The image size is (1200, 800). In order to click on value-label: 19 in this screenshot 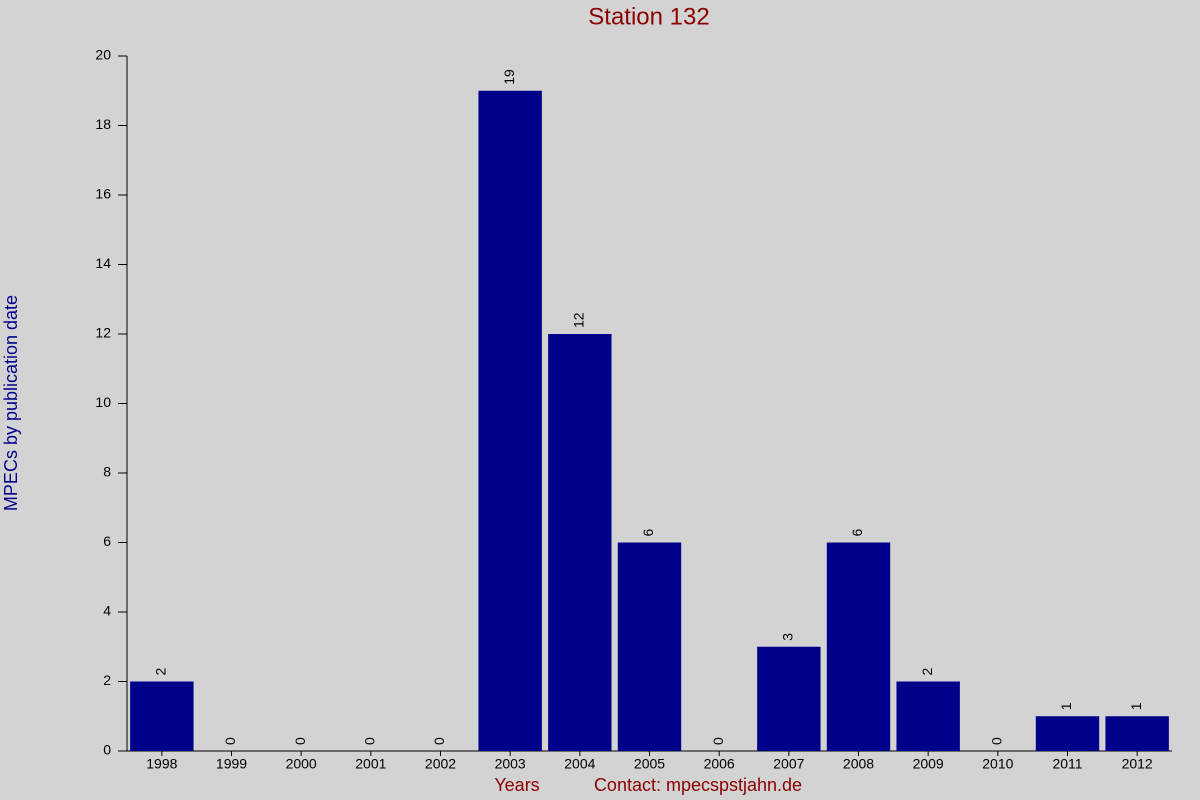, I will do `click(509, 77)`.